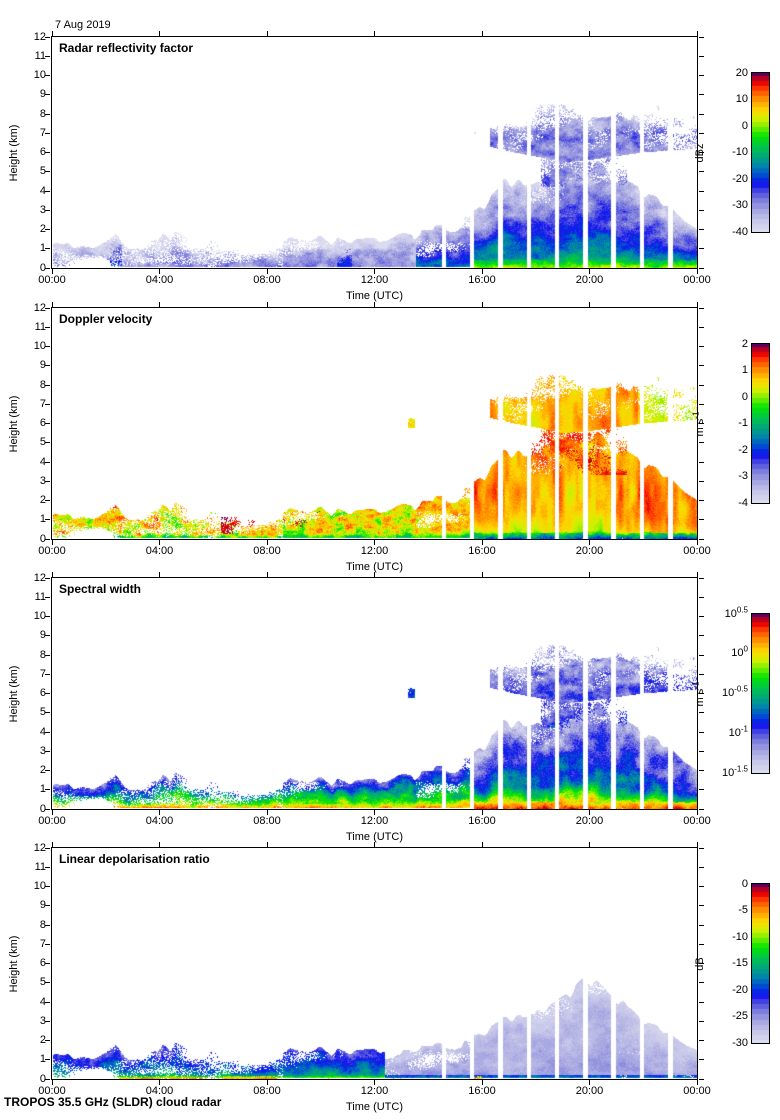 The height and width of the screenshot is (1120, 780). I want to click on exponent: -0.5, so click(741, 689).